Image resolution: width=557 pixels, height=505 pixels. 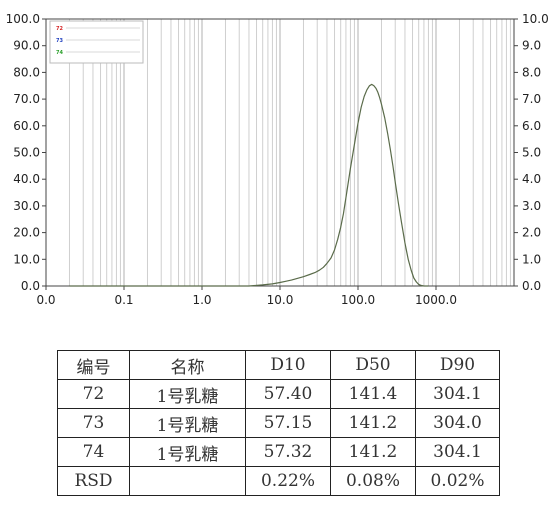 I want to click on y-tick-label: 10.0, so click(x=26, y=259).